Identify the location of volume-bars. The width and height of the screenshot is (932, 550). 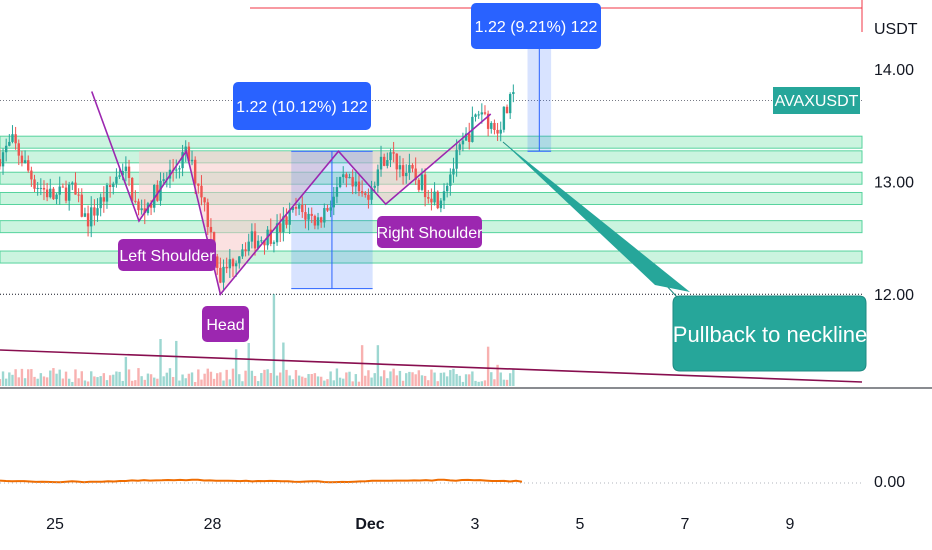
(257, 340).